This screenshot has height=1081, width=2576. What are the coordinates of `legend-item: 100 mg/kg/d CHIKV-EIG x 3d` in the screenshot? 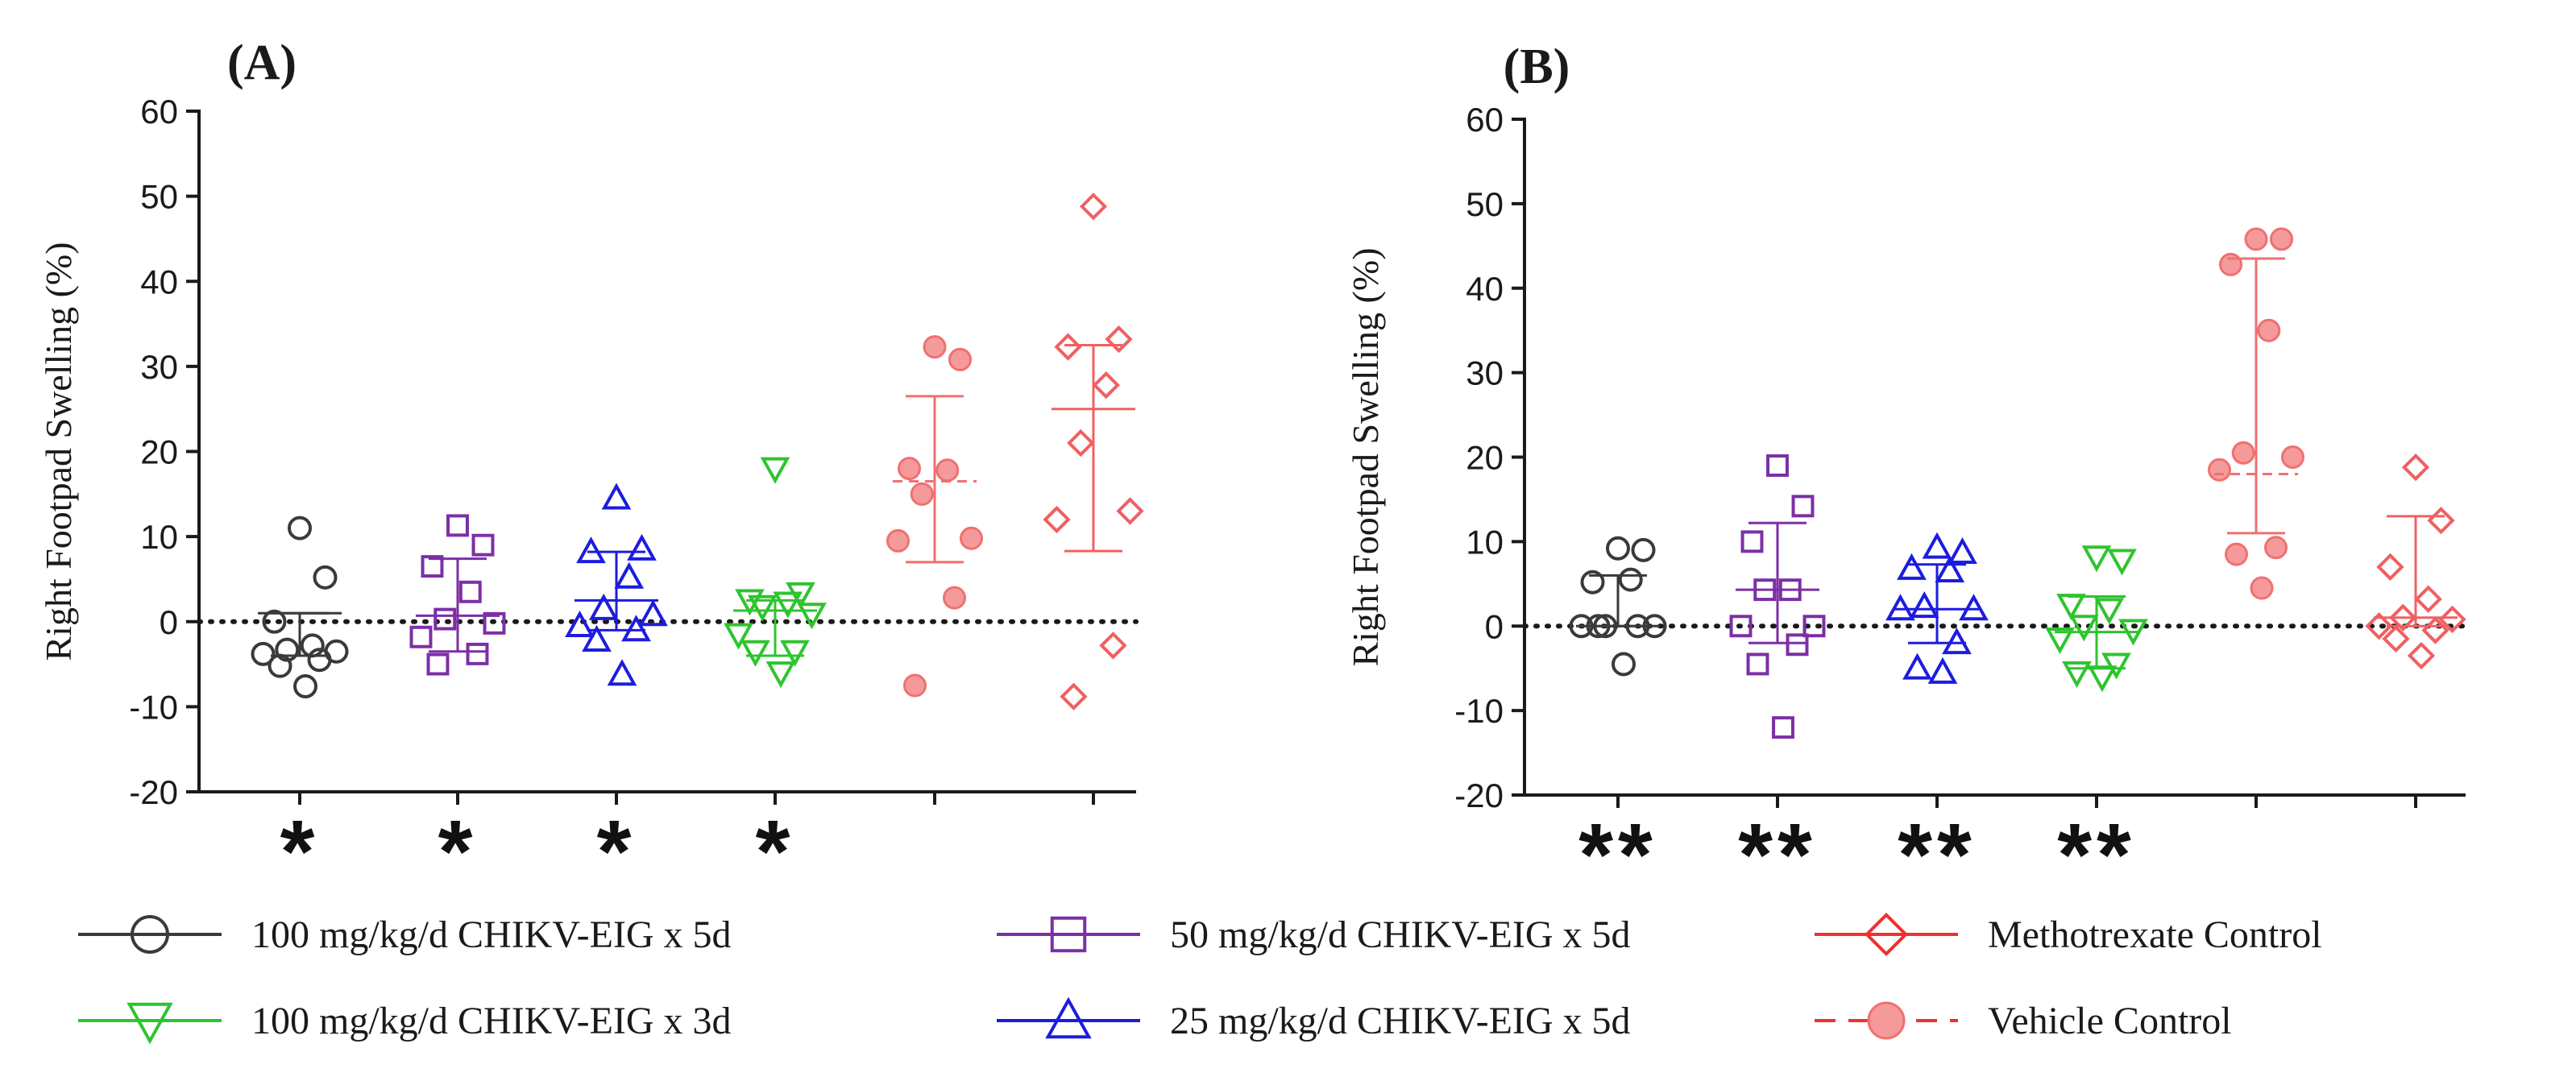 It's located at (405, 1022).